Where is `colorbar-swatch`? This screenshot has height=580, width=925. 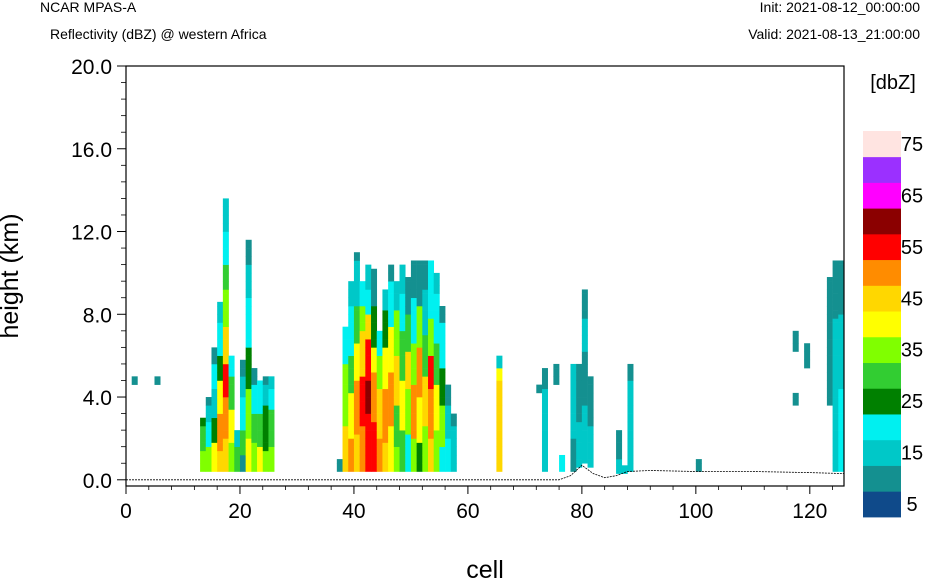 colorbar-swatch is located at coordinates (882, 452).